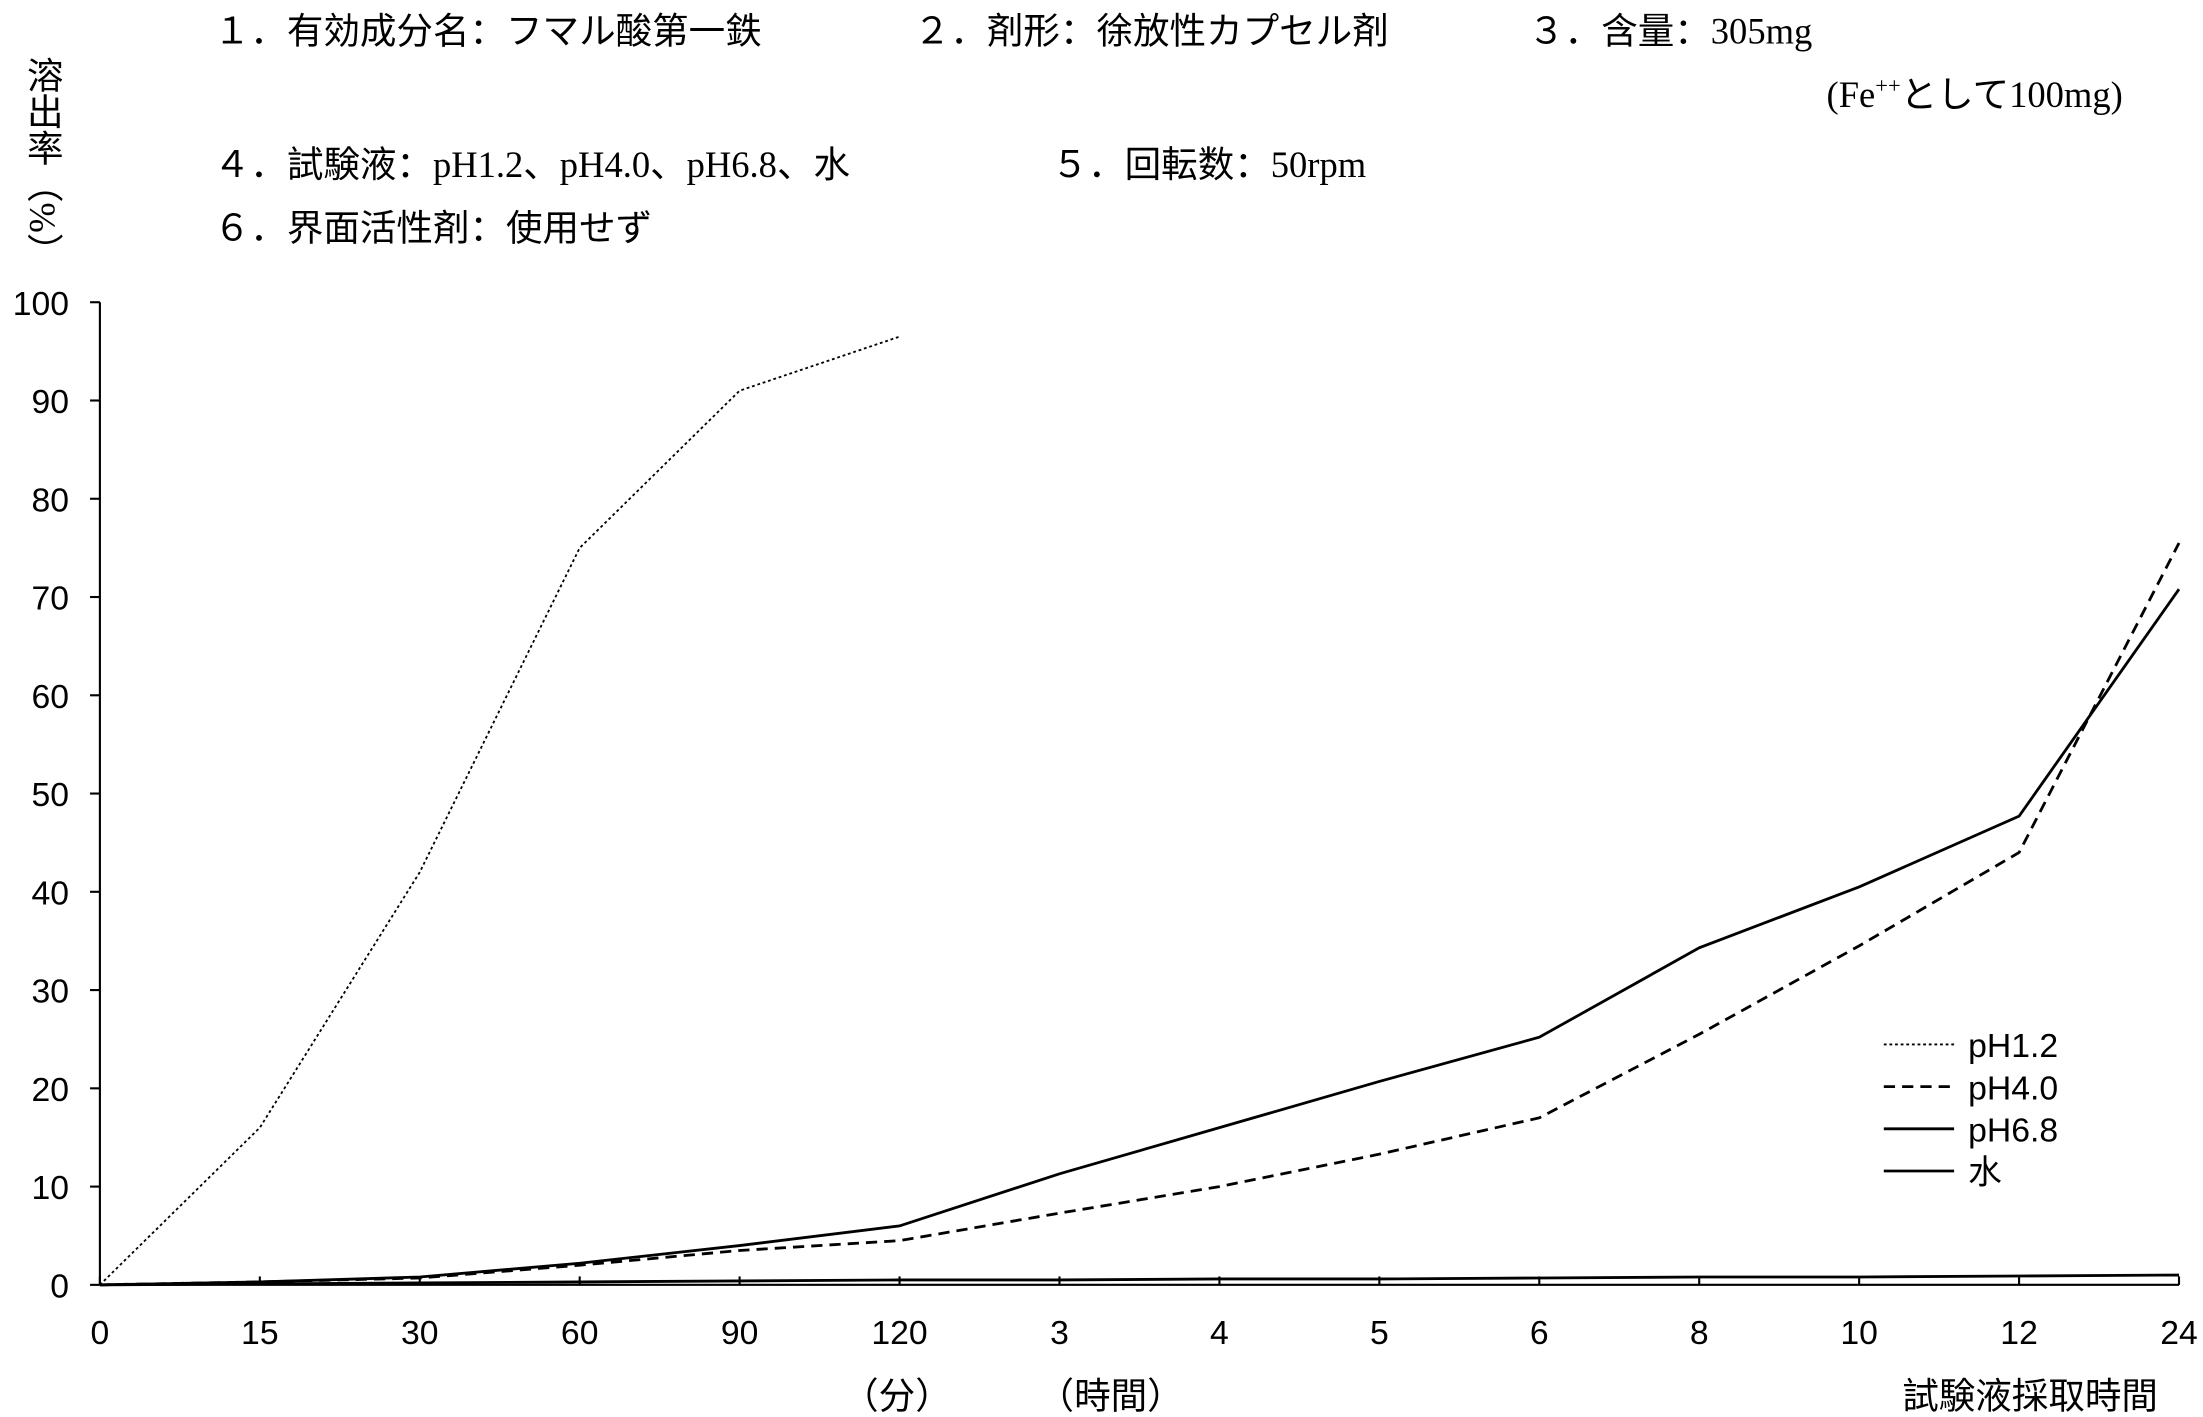 The width and height of the screenshot is (2203, 1417). I want to click on y-tick-label: 20, so click(50, 1090).